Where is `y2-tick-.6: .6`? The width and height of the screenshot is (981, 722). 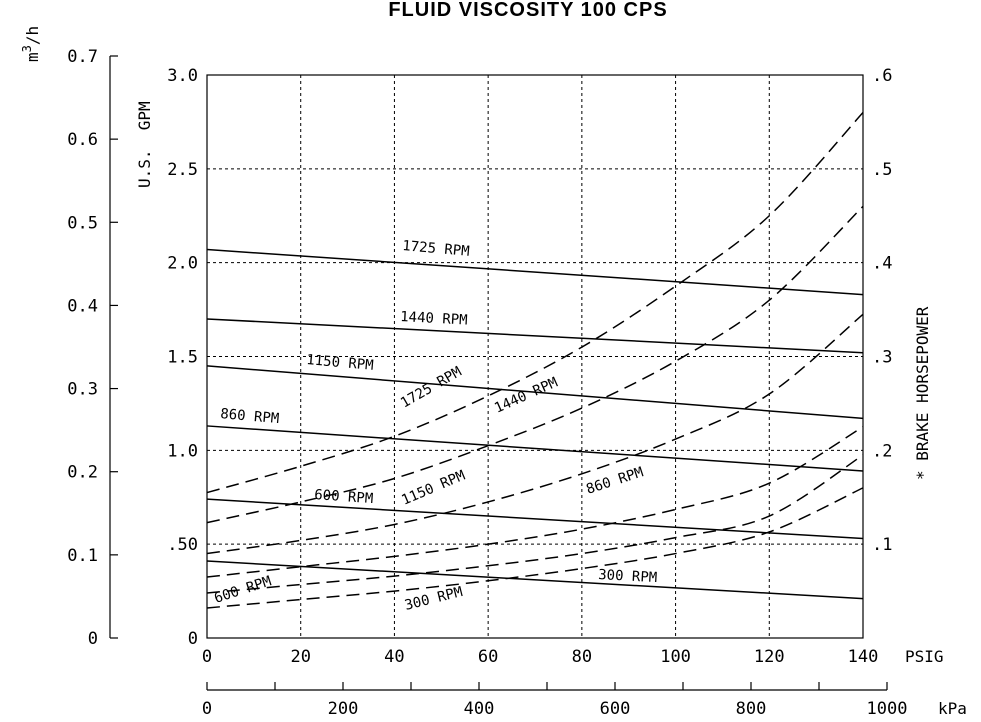
y2-tick-.6: .6 is located at coordinates (882, 76).